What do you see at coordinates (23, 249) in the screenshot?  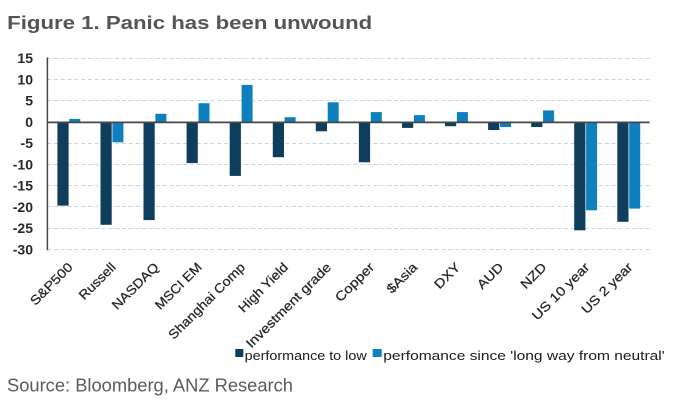 I see `svg-text: -30` at bounding box center [23, 249].